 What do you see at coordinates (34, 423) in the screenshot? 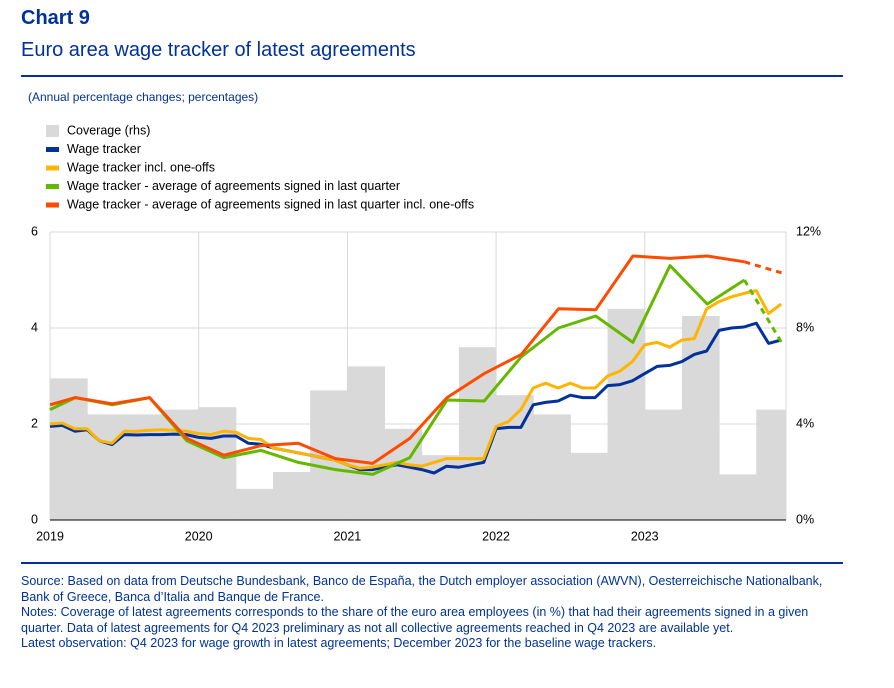
I see `y-tick-label: 2` at bounding box center [34, 423].